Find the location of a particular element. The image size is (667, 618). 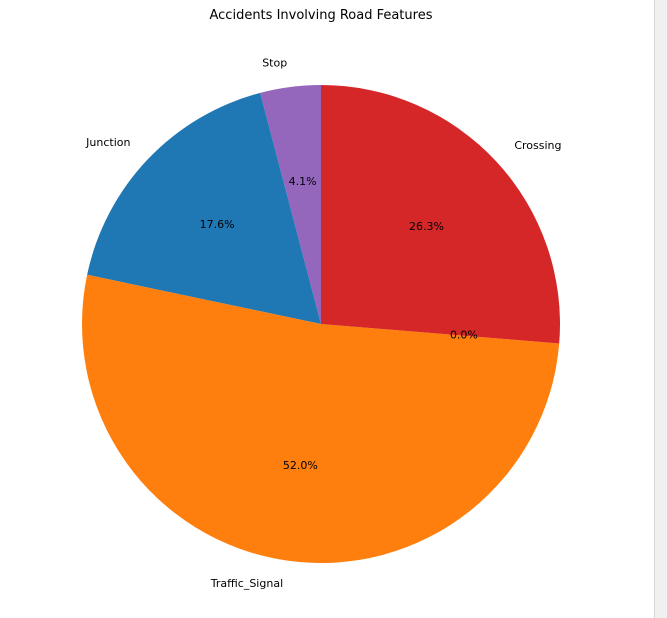

slice-label-junction: Junction is located at coordinates (107, 142).